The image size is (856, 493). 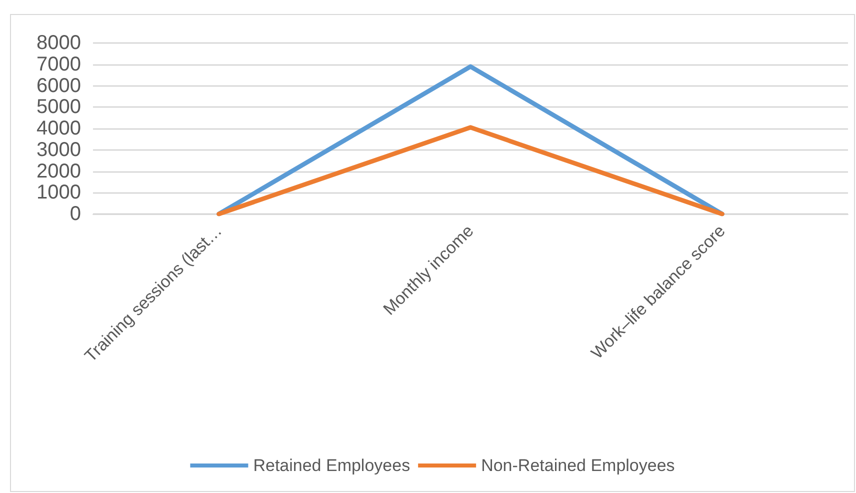 What do you see at coordinates (58, 43) in the screenshot?
I see `y-tick-label: 8000` at bounding box center [58, 43].